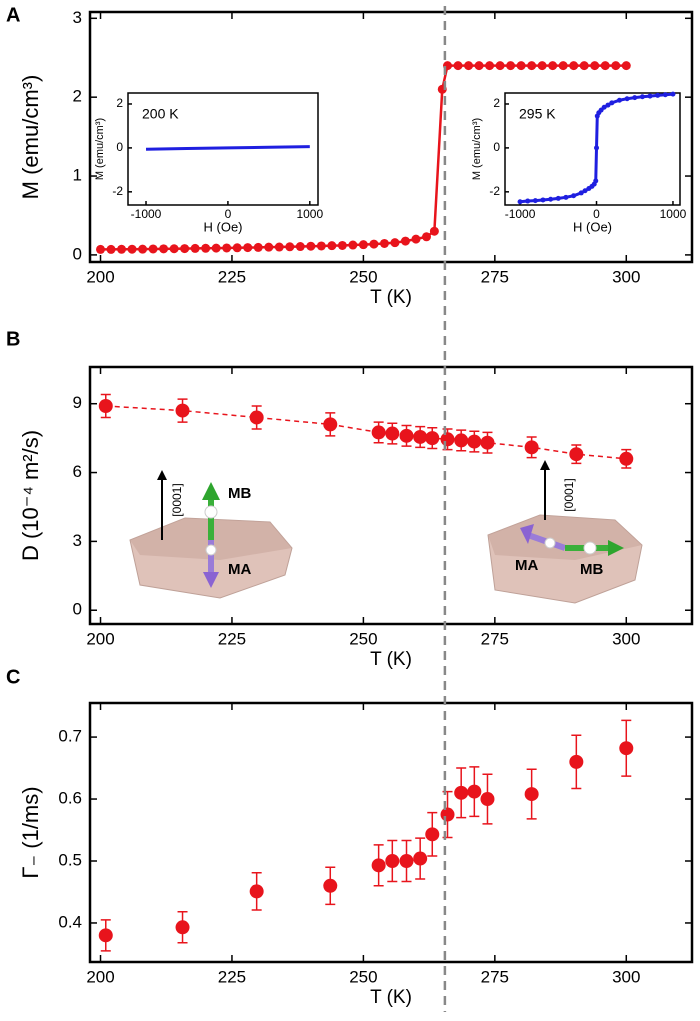 The image size is (700, 1021). What do you see at coordinates (309, 214) in the screenshot?
I see `x-tick-label: 1000` at bounding box center [309, 214].